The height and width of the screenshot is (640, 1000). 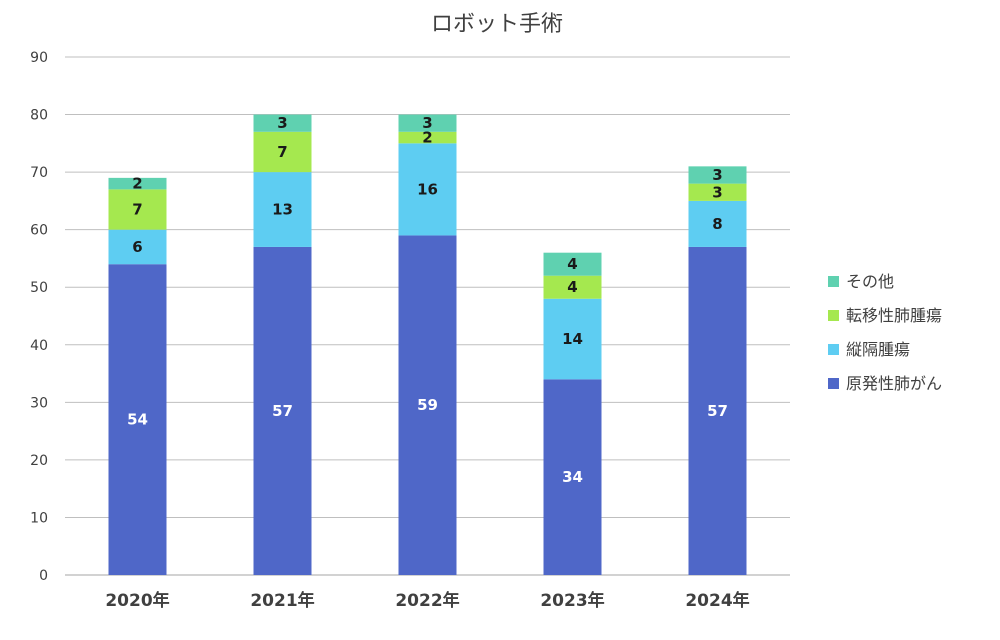 What do you see at coordinates (894, 315) in the screenshot?
I see `legend-label: 転移性肺腫瘍` at bounding box center [894, 315].